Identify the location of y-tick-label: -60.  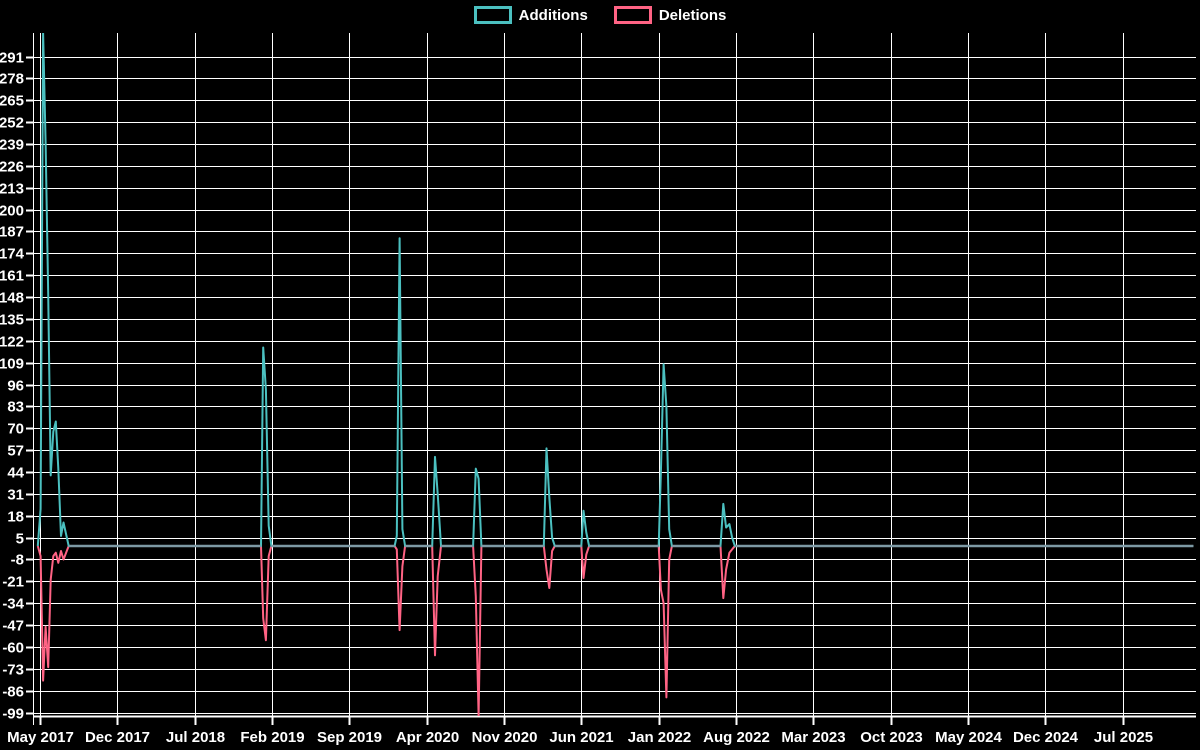
(13, 648).